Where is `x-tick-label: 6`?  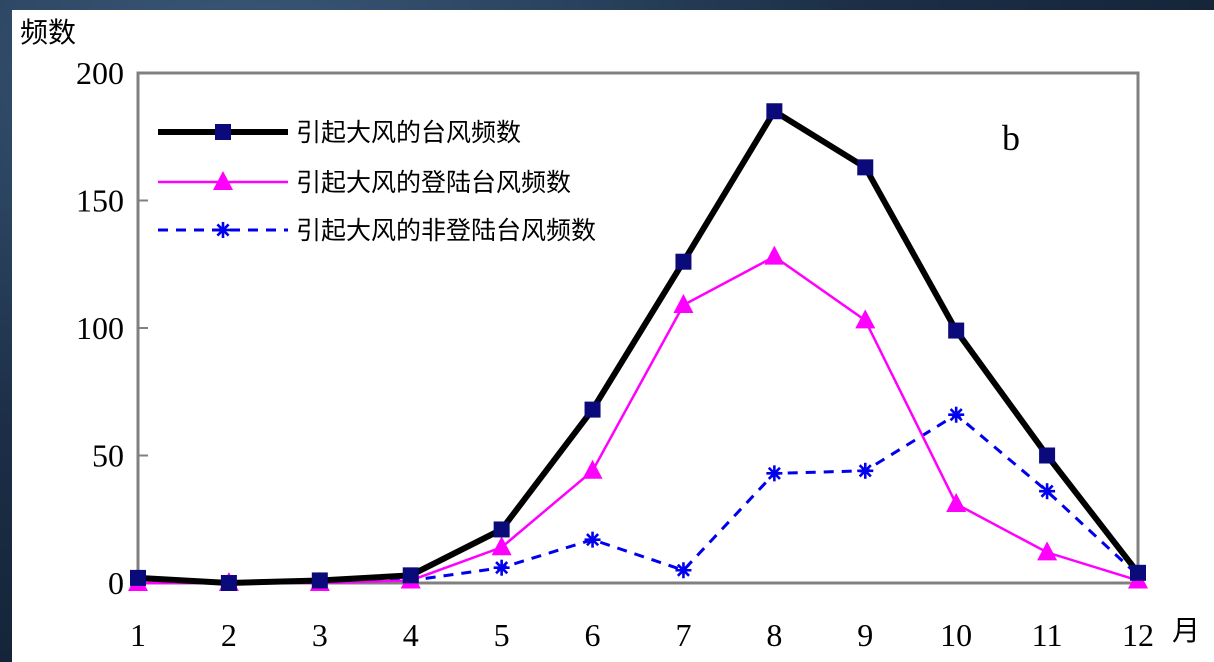
x-tick-label: 6 is located at coordinates (593, 635).